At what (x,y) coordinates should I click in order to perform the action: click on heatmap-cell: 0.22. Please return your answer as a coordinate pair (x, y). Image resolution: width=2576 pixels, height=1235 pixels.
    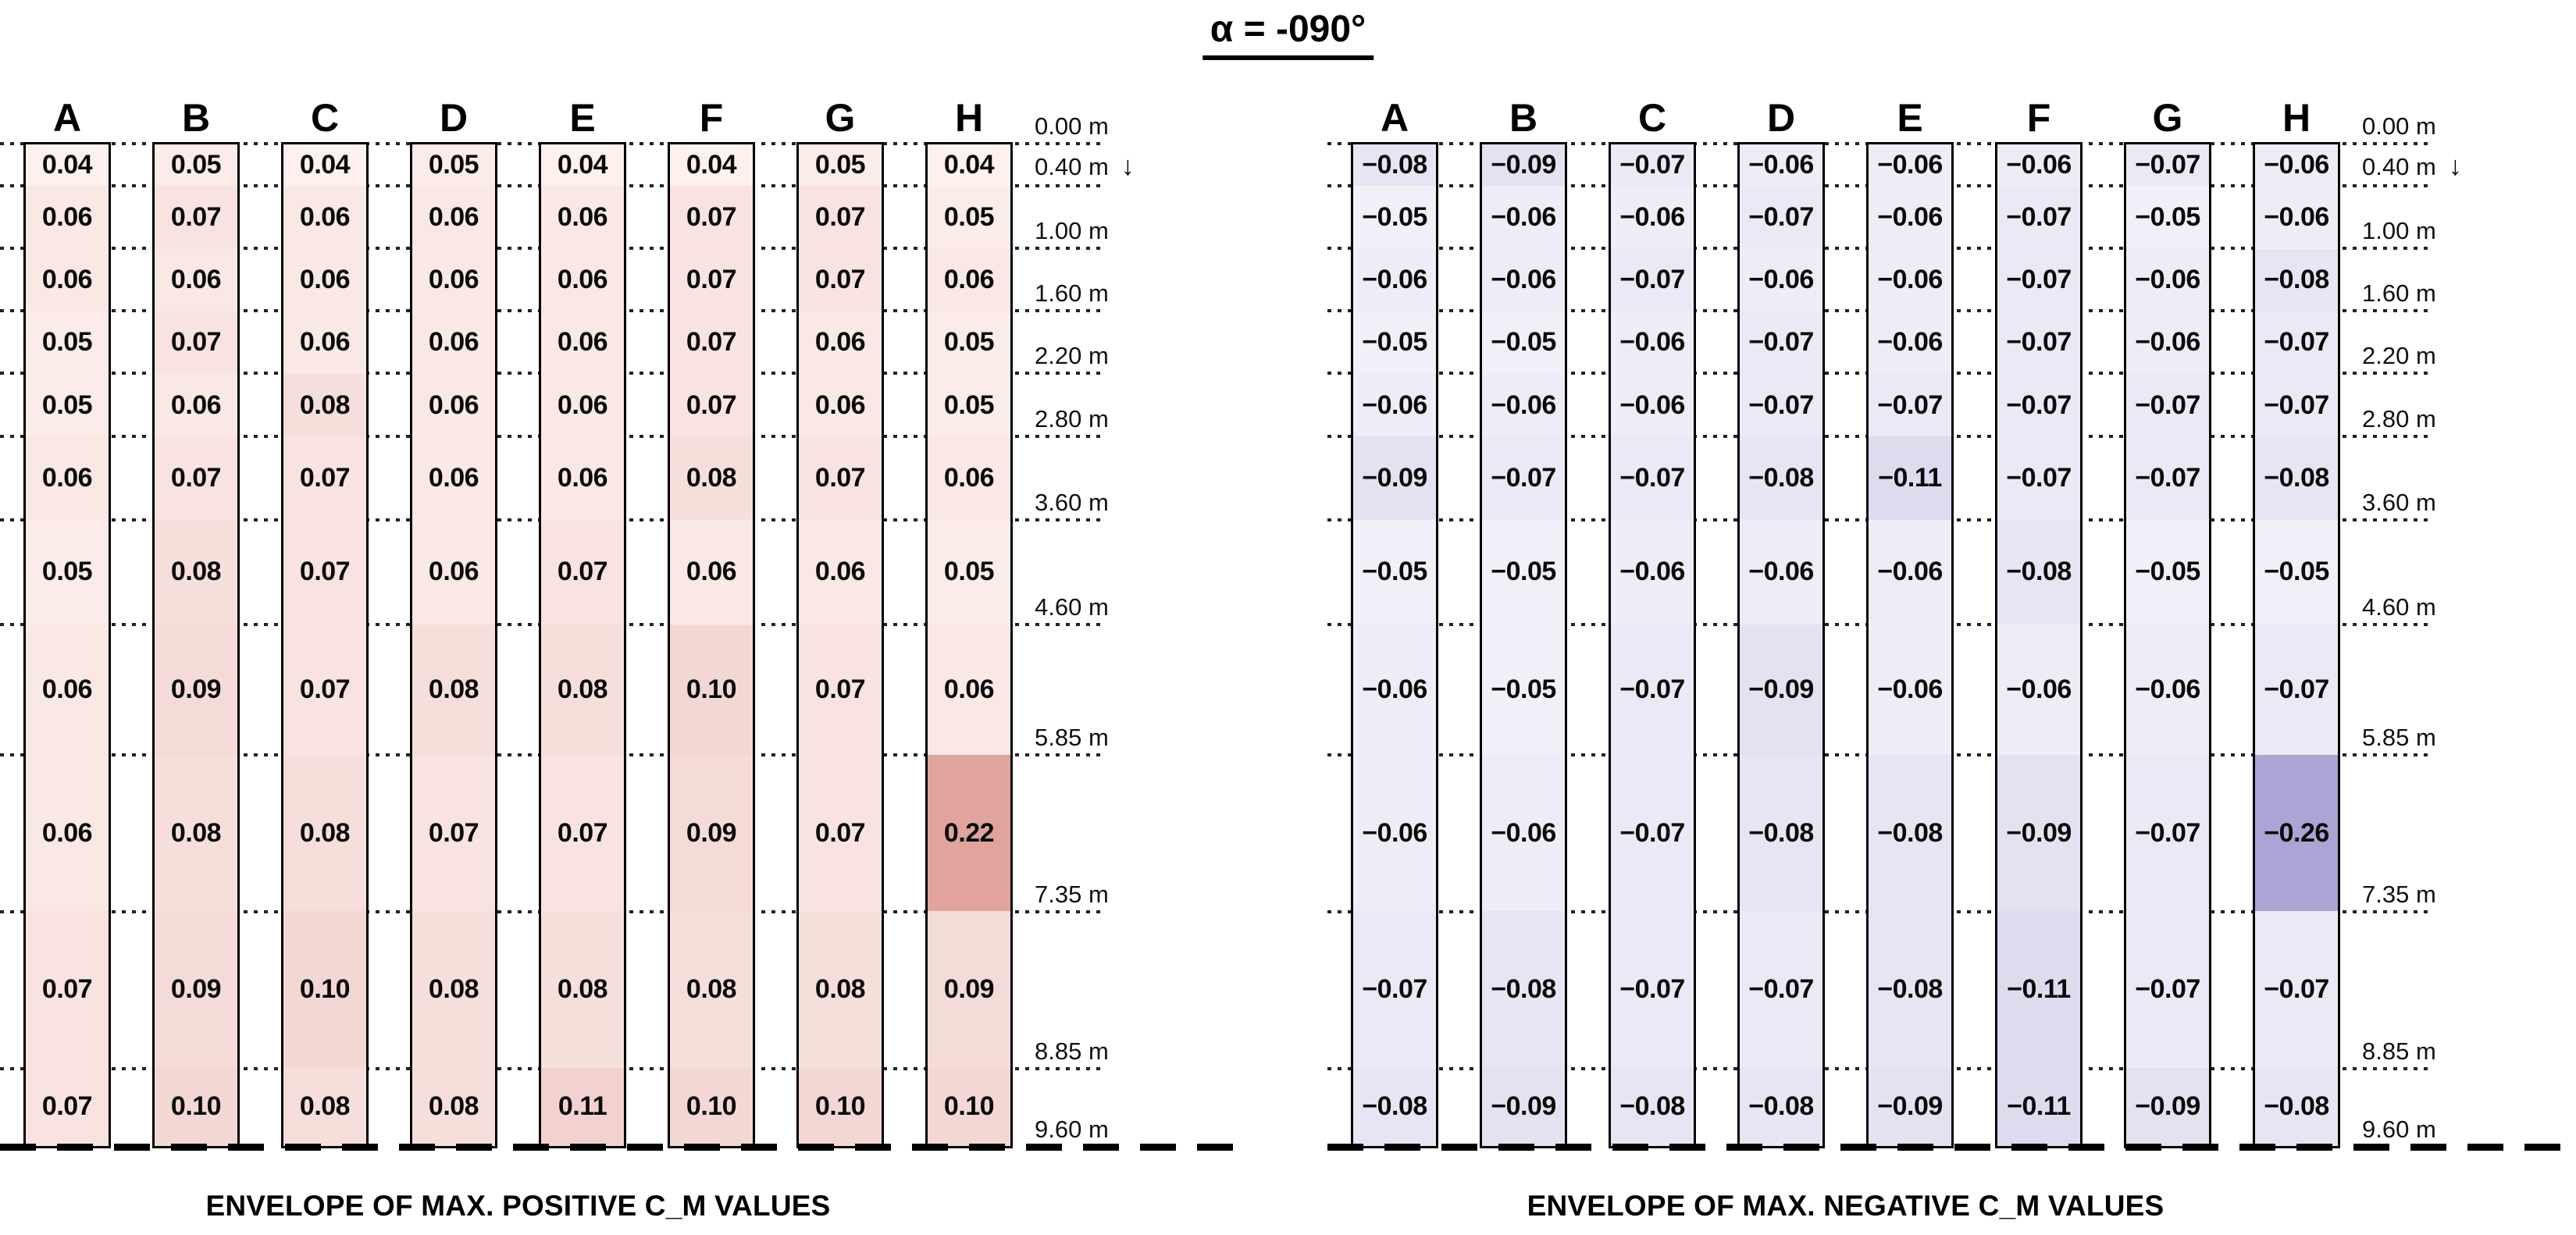
    Looking at the image, I should click on (969, 833).